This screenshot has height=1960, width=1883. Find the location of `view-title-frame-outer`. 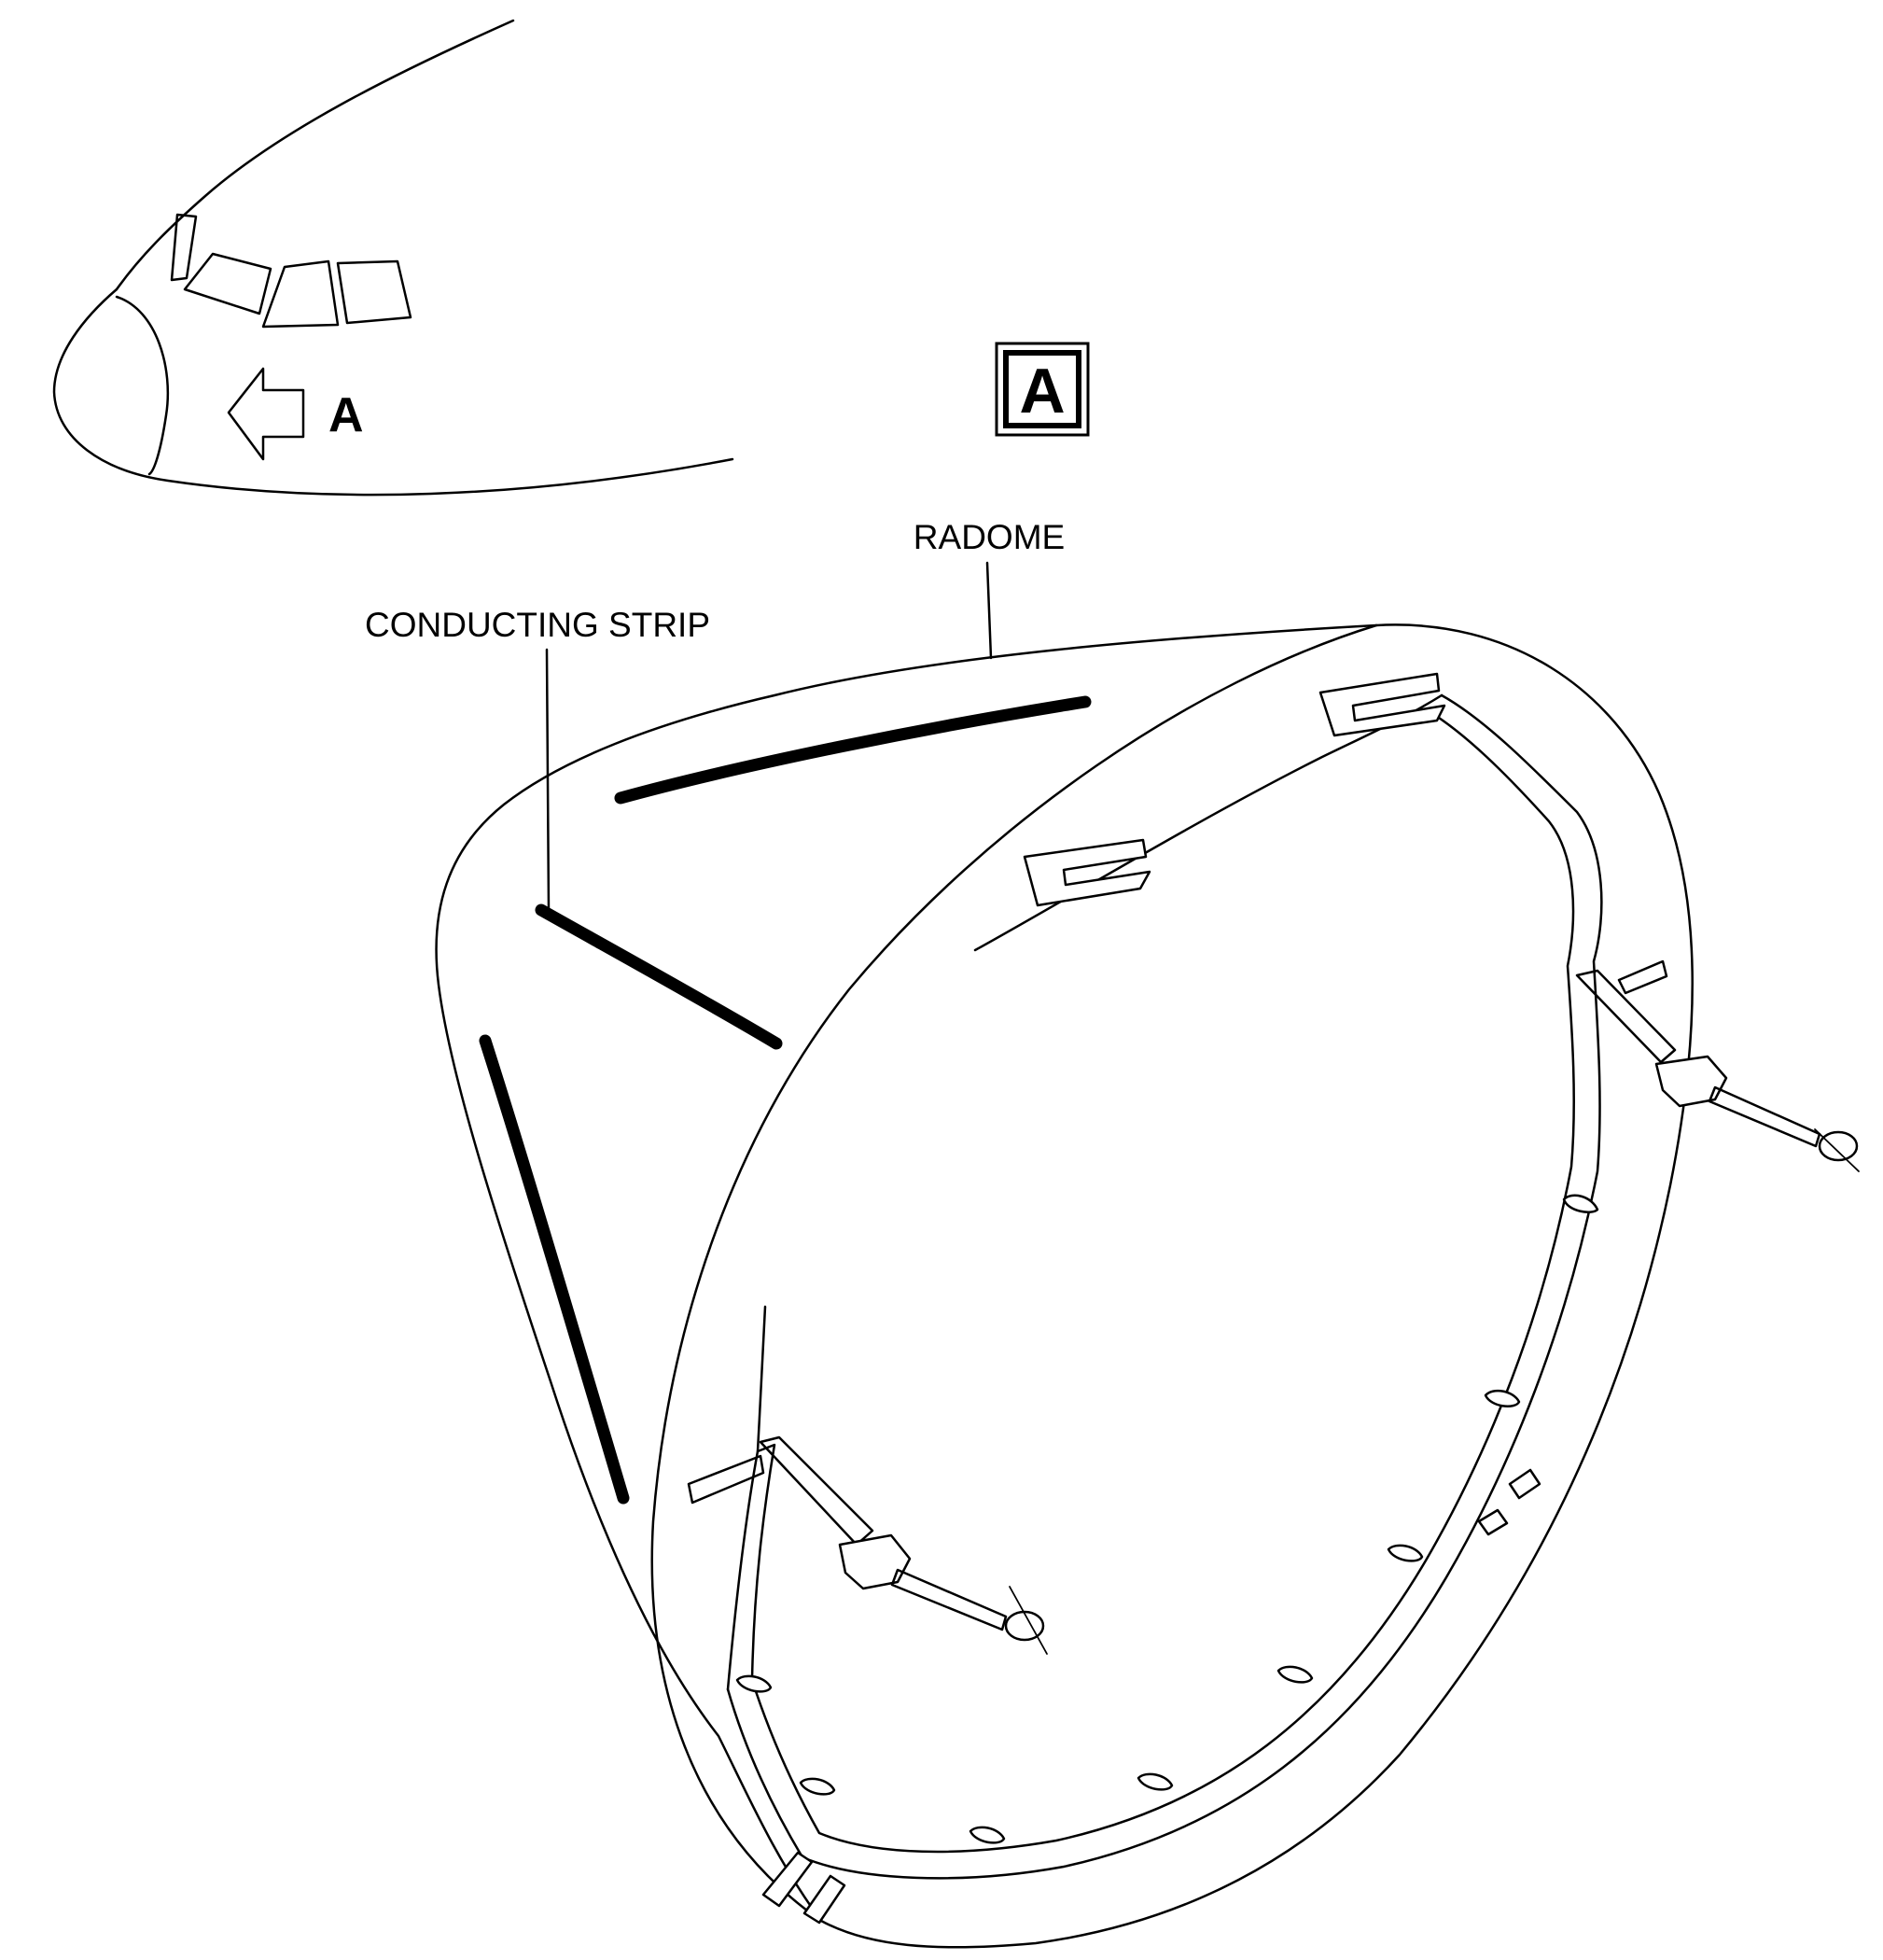

view-title-frame-outer is located at coordinates (1042, 389).